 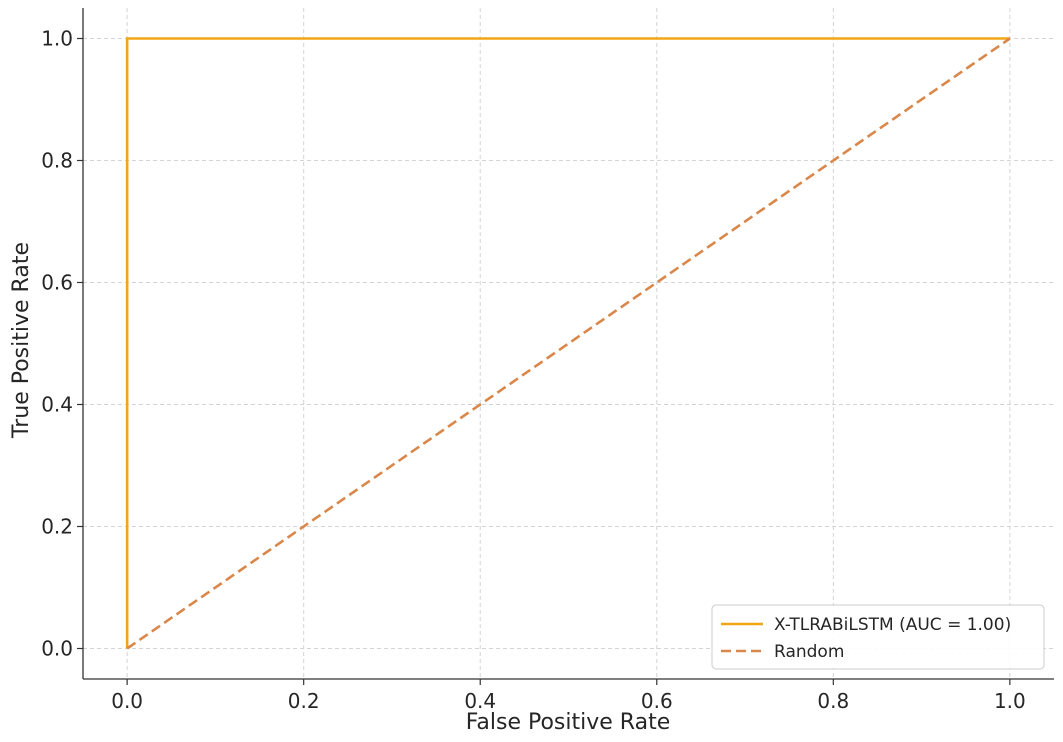 I want to click on x-tick-label: 0.2, so click(x=304, y=701).